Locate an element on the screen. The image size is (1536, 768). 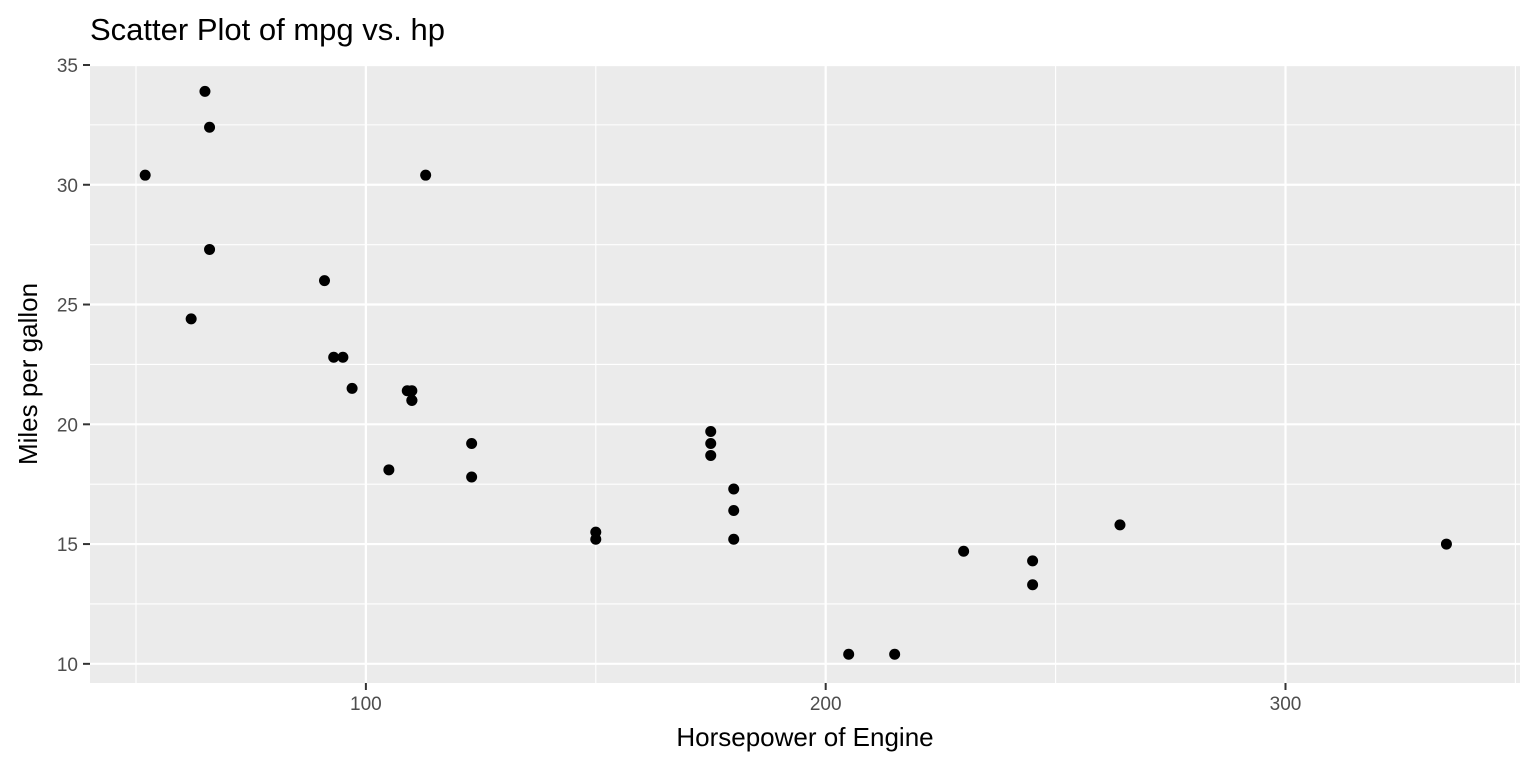
y-tick-label: 25 is located at coordinates (67, 306).